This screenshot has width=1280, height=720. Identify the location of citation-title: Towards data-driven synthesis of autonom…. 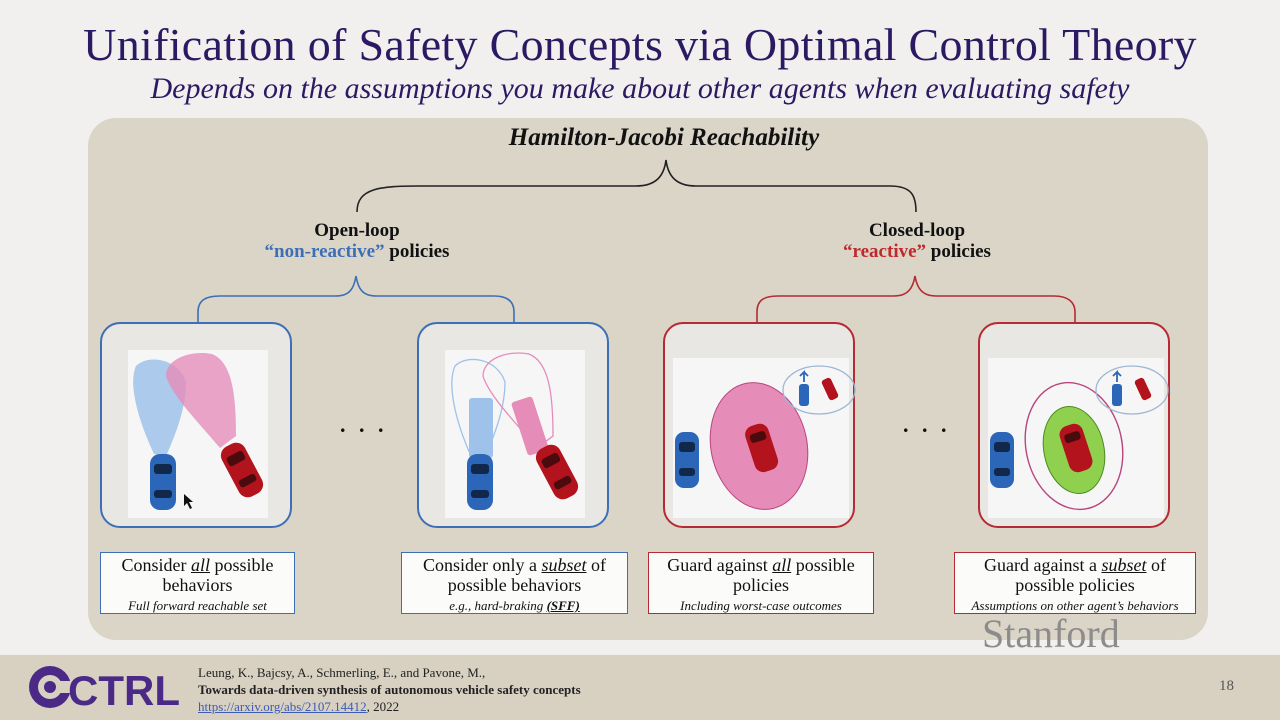
(389, 689).